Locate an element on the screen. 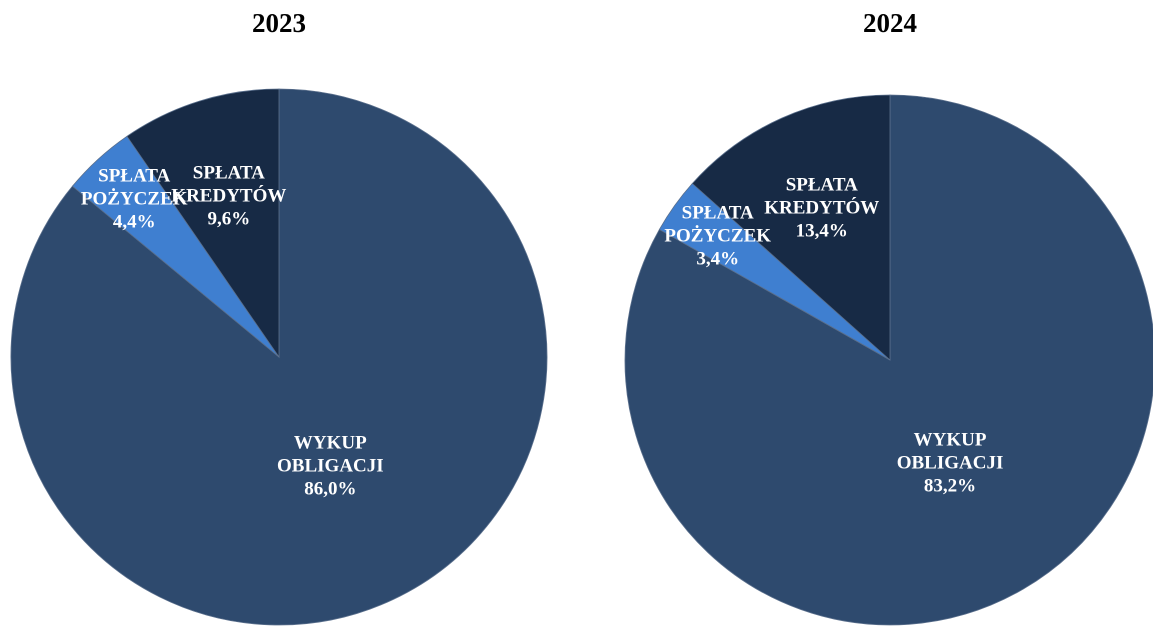 Image resolution: width=1153 pixels, height=628 pixels. slice-value: 83,2% is located at coordinates (950, 486).